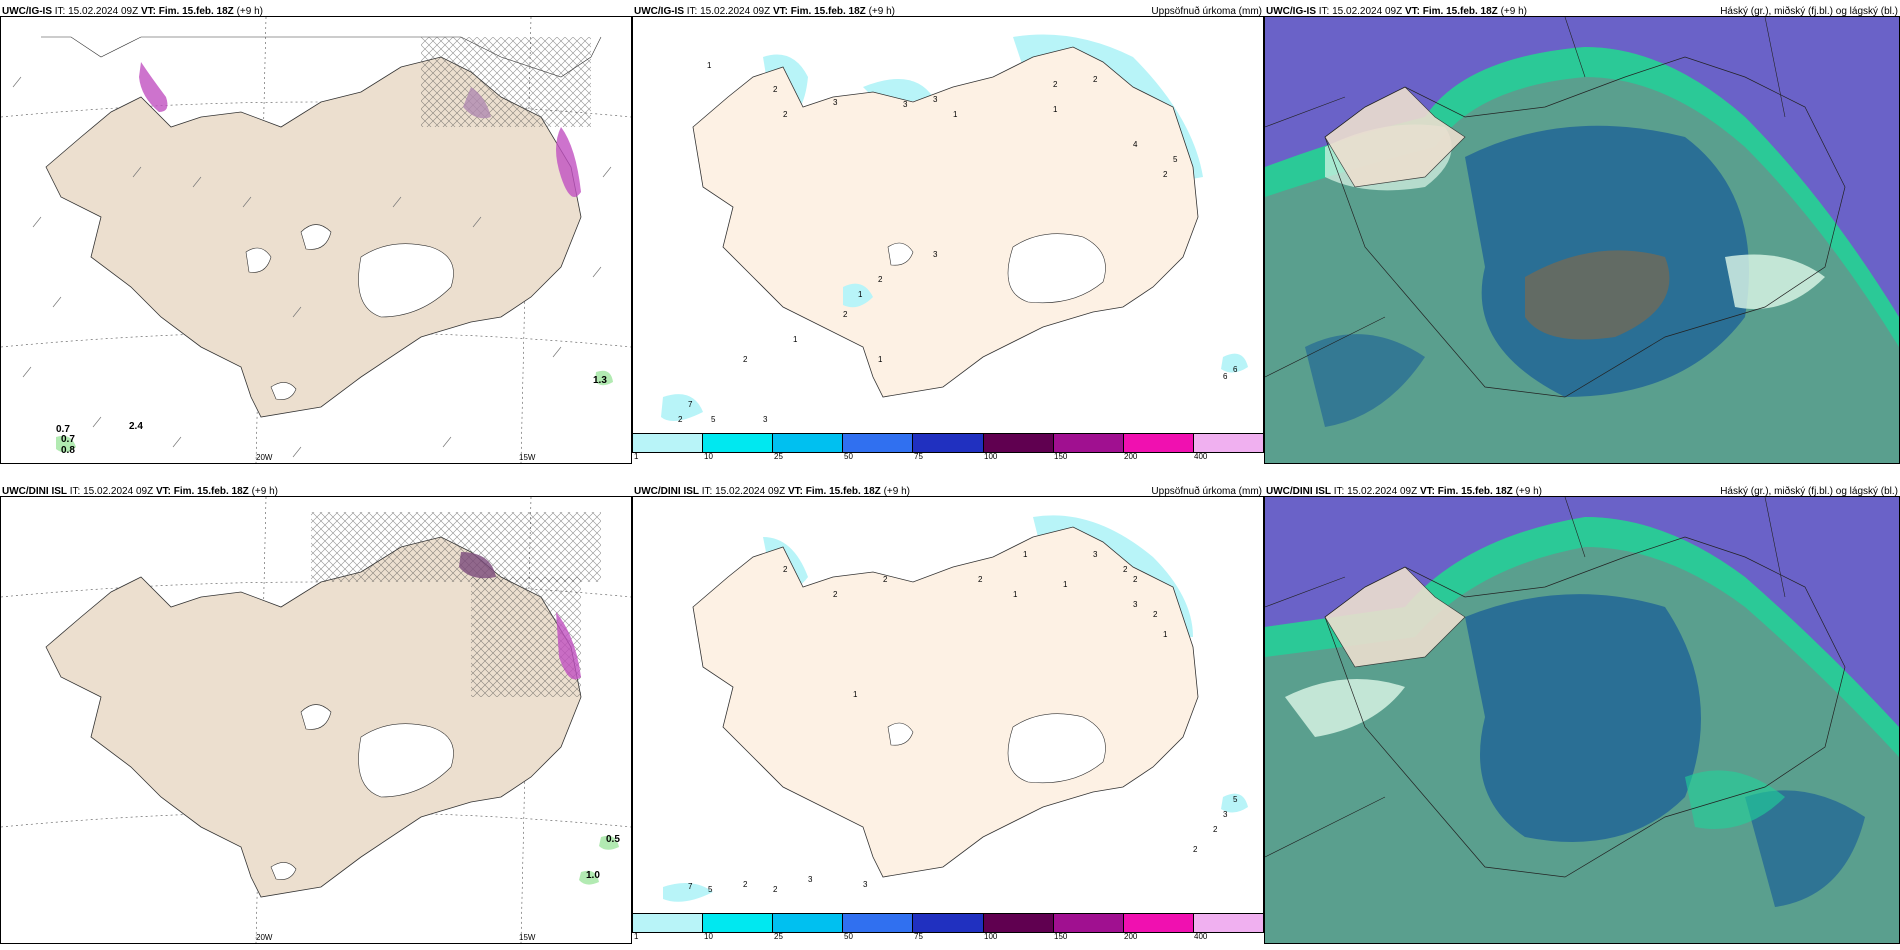  Describe the element at coordinates (136, 426) in the screenshot. I see `wind-value: 2.4` at that location.